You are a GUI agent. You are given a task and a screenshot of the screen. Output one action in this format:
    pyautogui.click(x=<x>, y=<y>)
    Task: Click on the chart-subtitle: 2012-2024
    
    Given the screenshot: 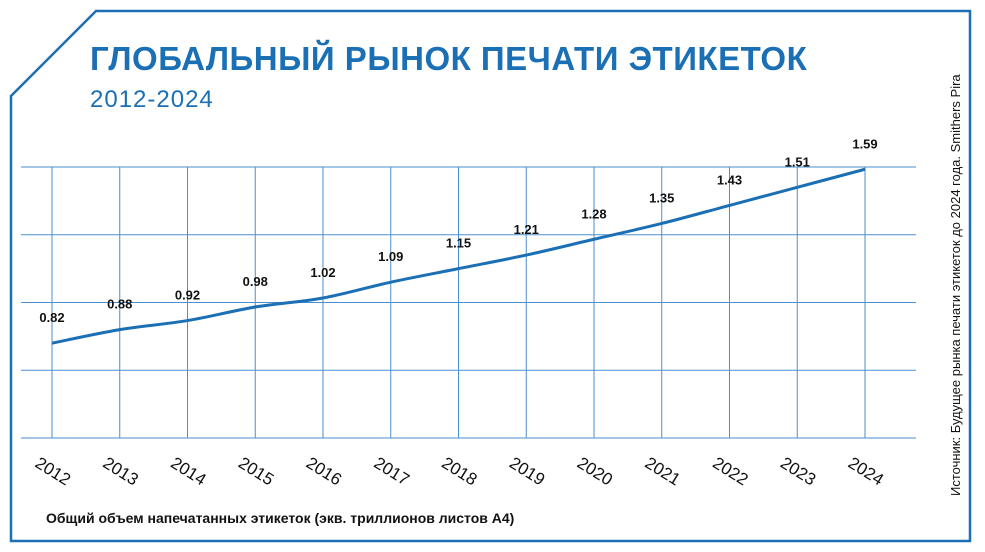 What is the action you would take?
    pyautogui.click(x=152, y=99)
    